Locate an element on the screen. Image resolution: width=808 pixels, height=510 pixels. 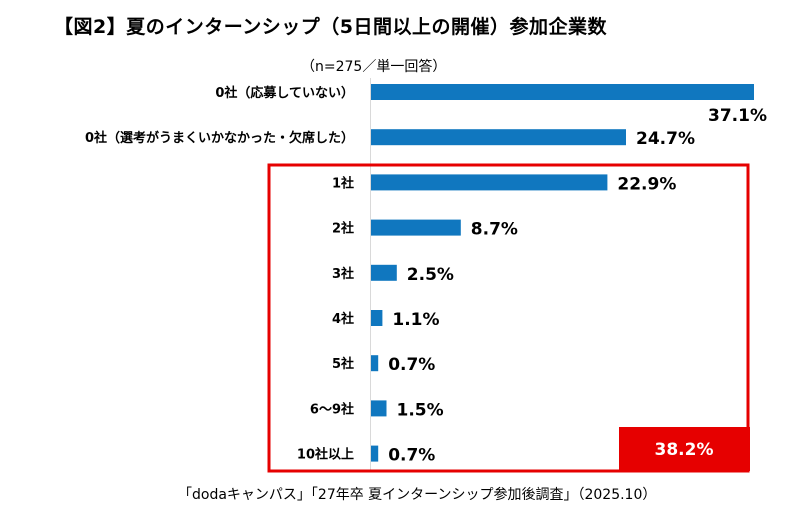
value-label-2: 22.9% is located at coordinates (646, 184).